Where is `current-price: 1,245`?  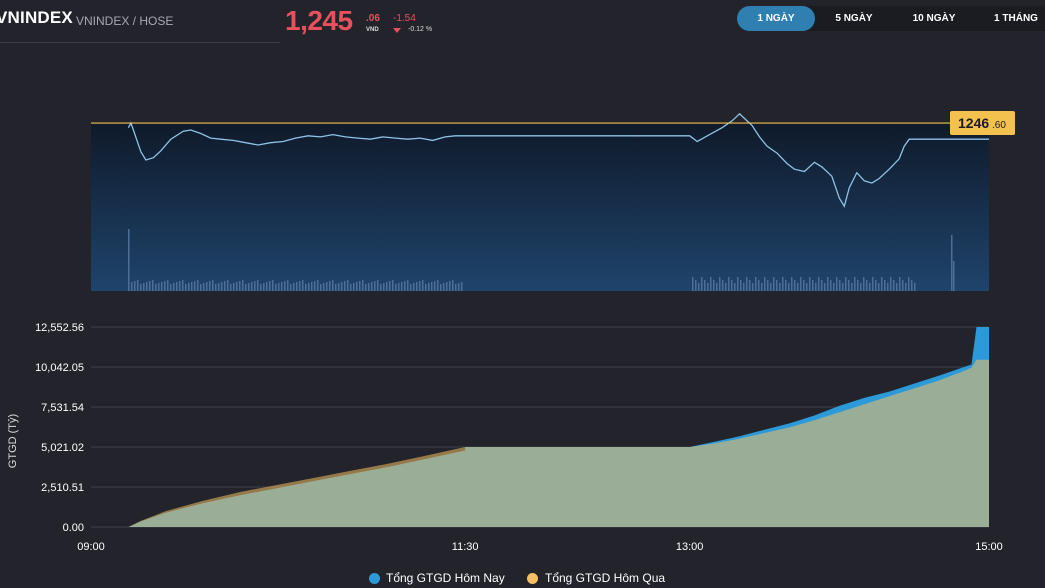 current-price: 1,245 is located at coordinates (319, 20).